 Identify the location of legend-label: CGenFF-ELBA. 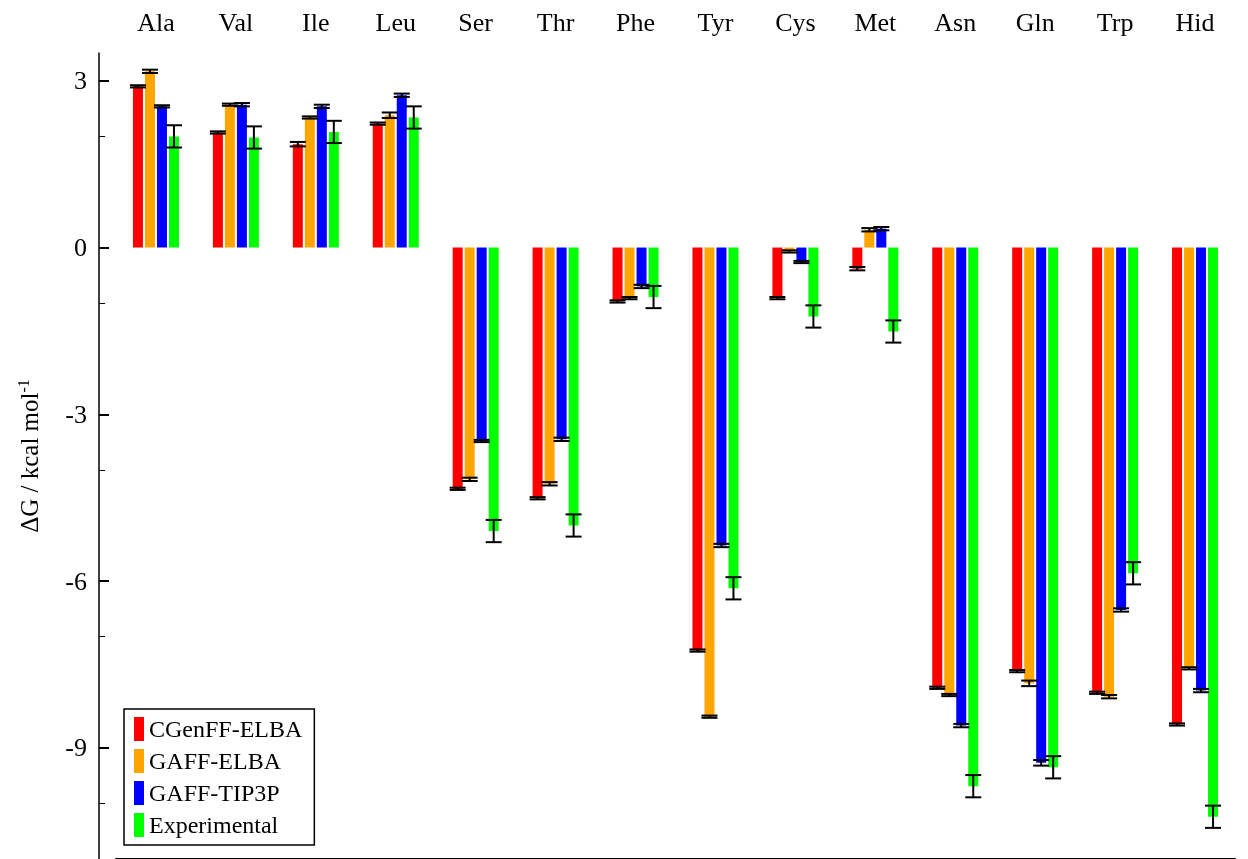
(226, 729).